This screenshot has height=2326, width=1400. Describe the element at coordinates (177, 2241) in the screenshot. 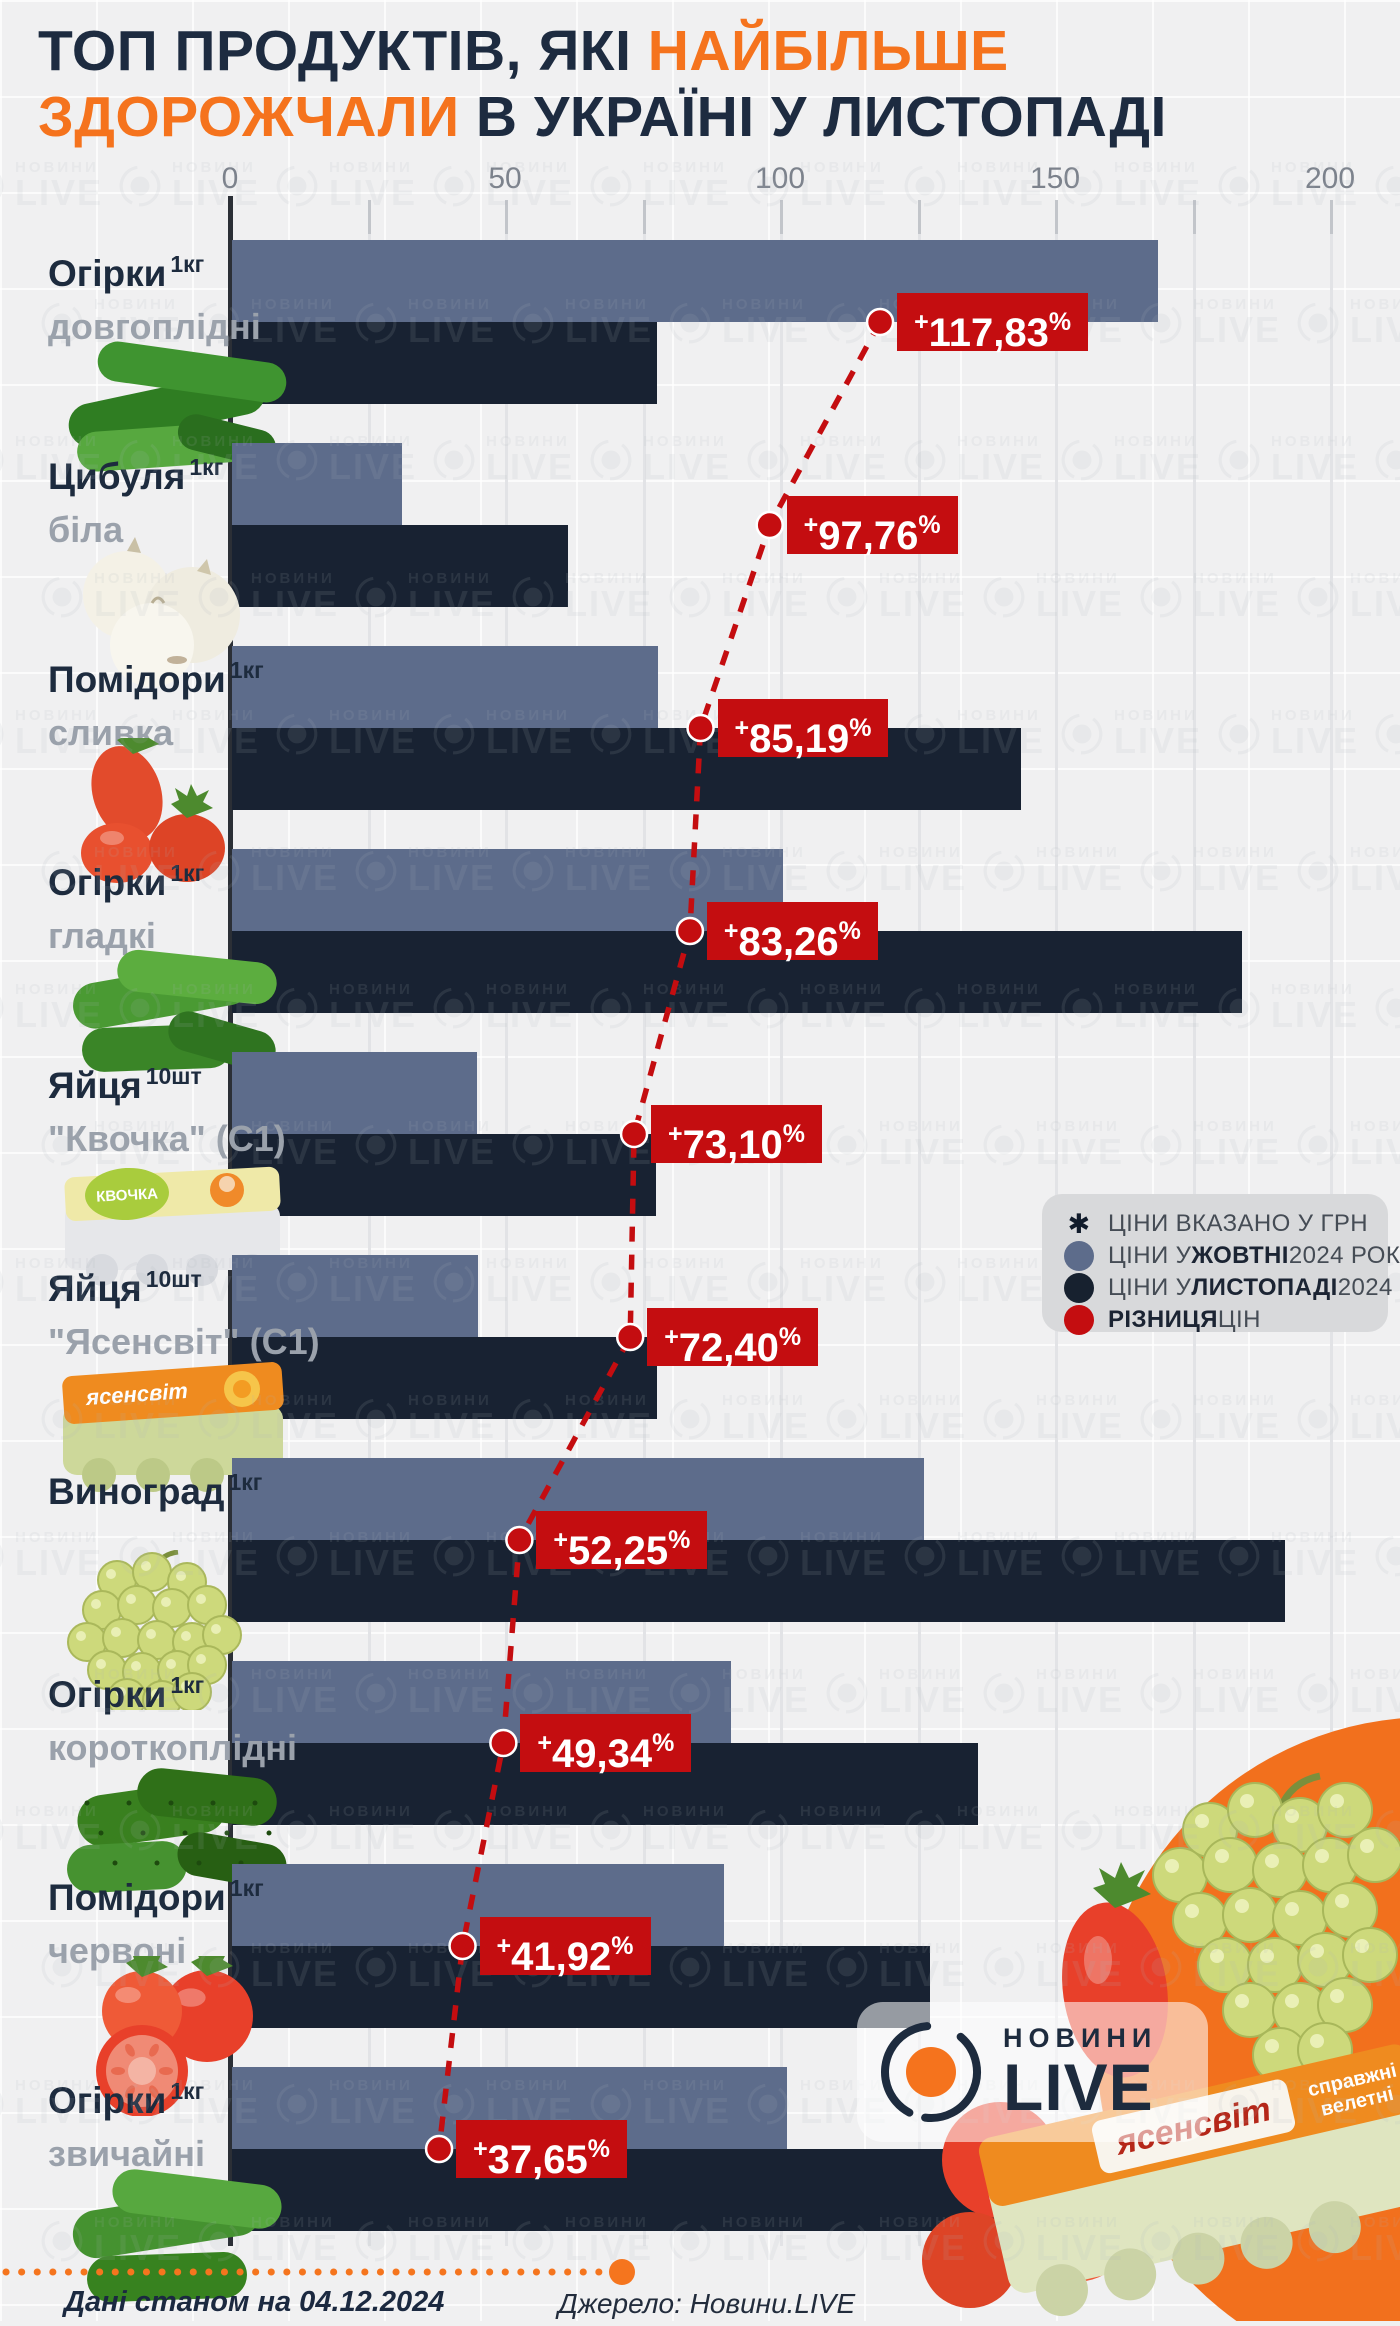

I see `product-photo-cuke_plain` at that location.